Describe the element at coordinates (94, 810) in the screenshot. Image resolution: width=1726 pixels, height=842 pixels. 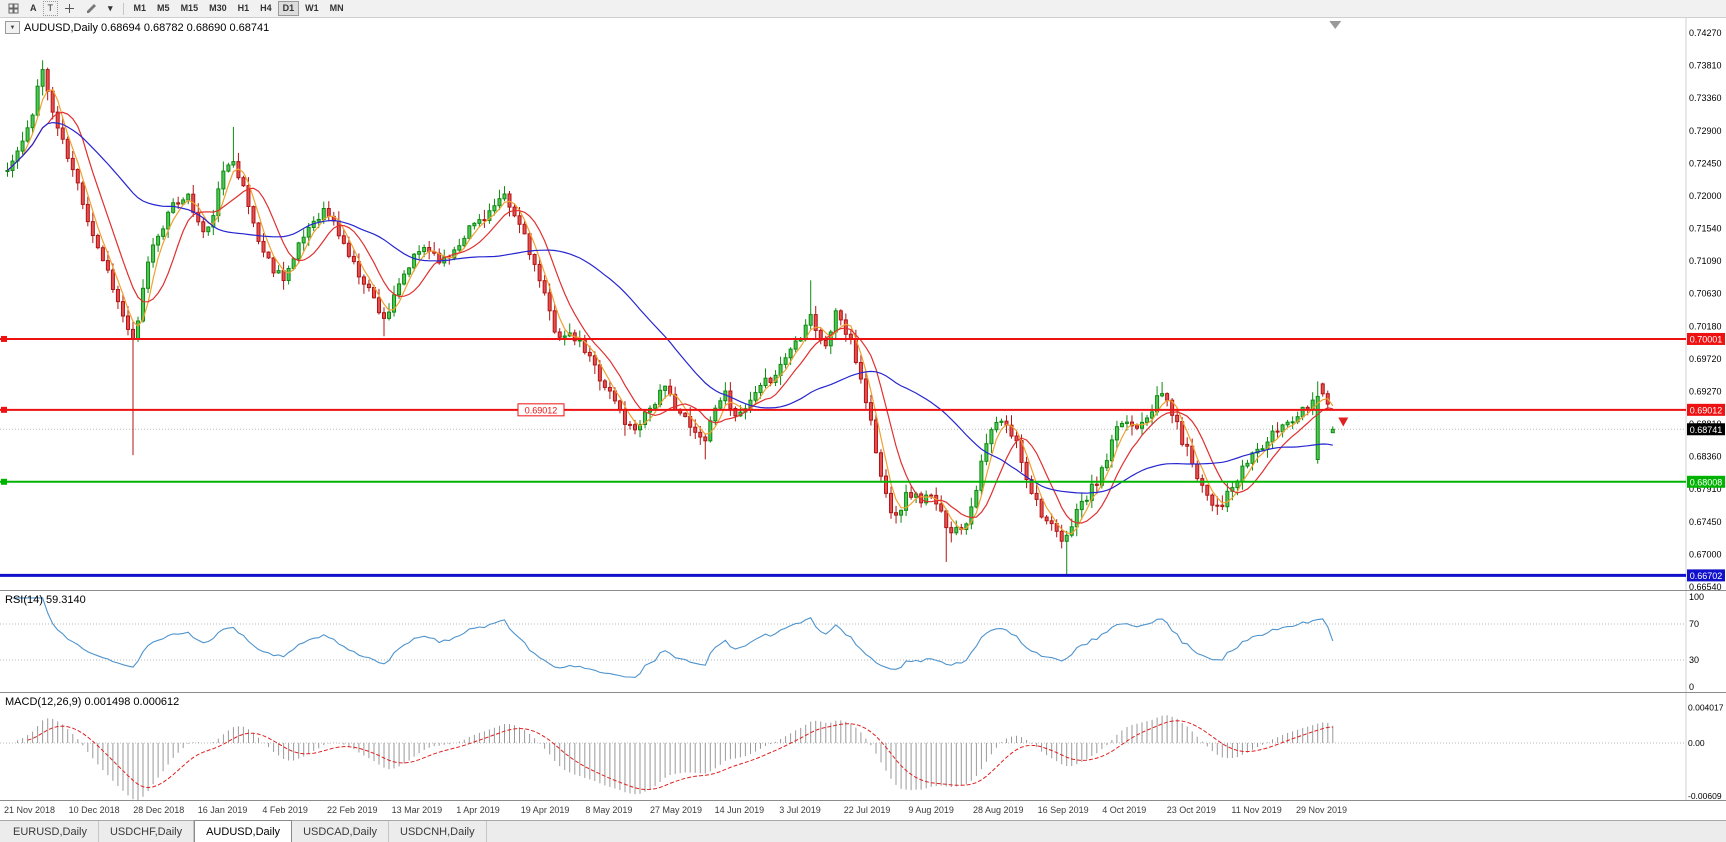
I see `date-axis-label: 10 Dec 2018` at that location.